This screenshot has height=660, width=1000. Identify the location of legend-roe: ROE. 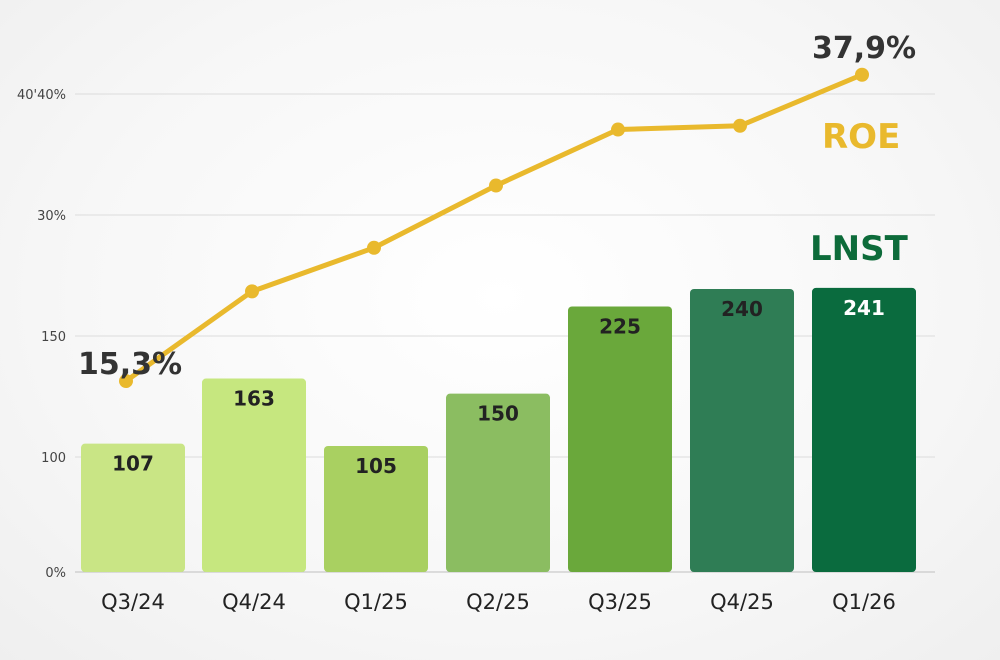
(861, 137).